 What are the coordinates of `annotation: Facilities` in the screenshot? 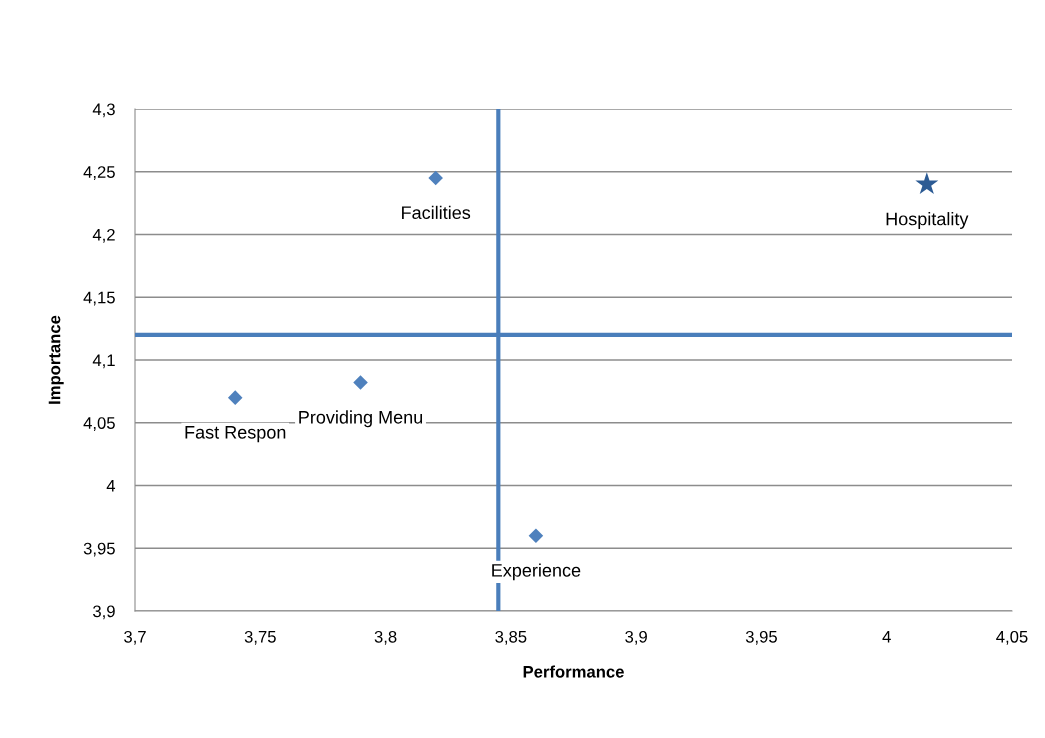 It's located at (436, 212).